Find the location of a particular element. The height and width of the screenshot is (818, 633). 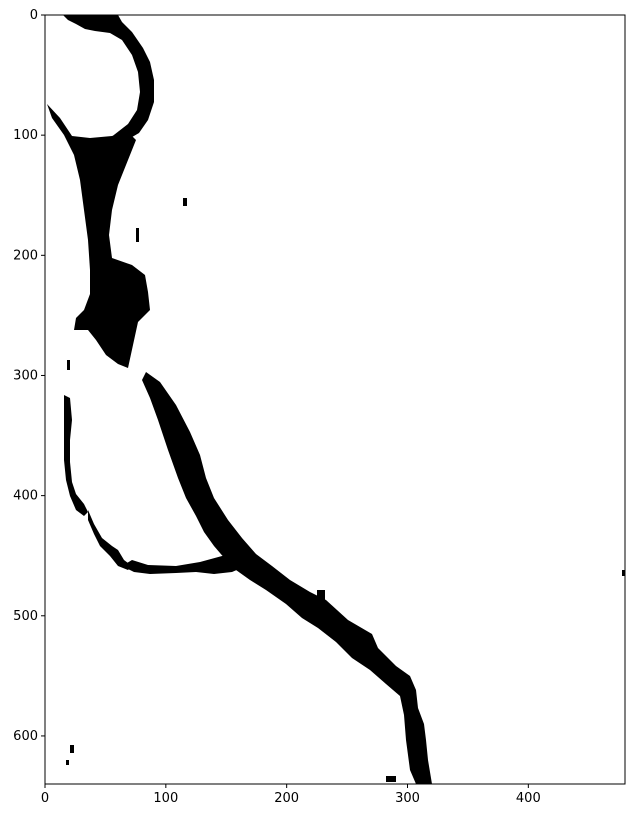

y-tick-label: 500 is located at coordinates (25, 616).